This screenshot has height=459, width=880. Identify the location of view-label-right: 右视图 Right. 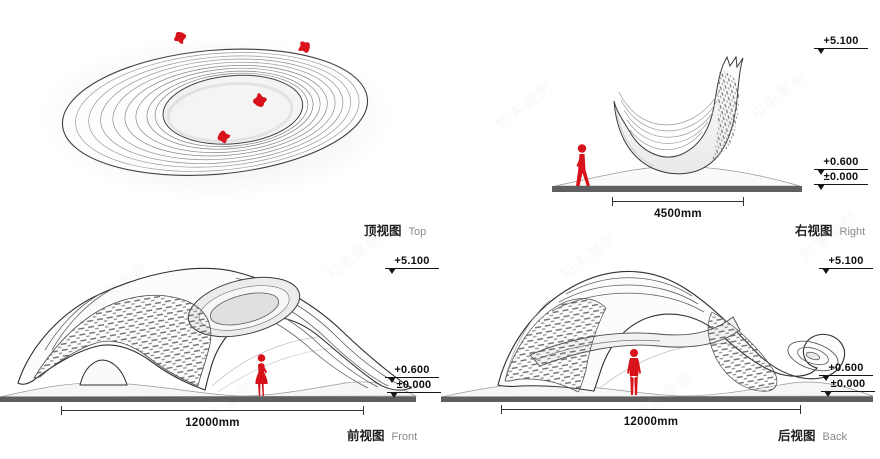
(830, 229).